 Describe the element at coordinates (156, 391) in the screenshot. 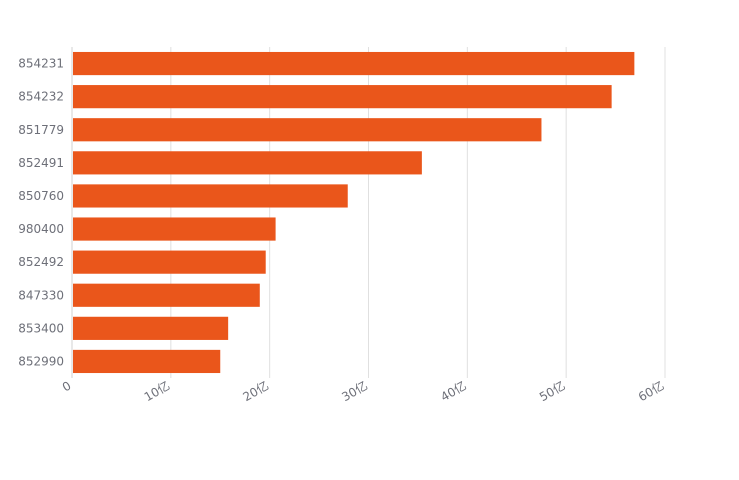

I see `value-tick-label-1: 10亿` at that location.